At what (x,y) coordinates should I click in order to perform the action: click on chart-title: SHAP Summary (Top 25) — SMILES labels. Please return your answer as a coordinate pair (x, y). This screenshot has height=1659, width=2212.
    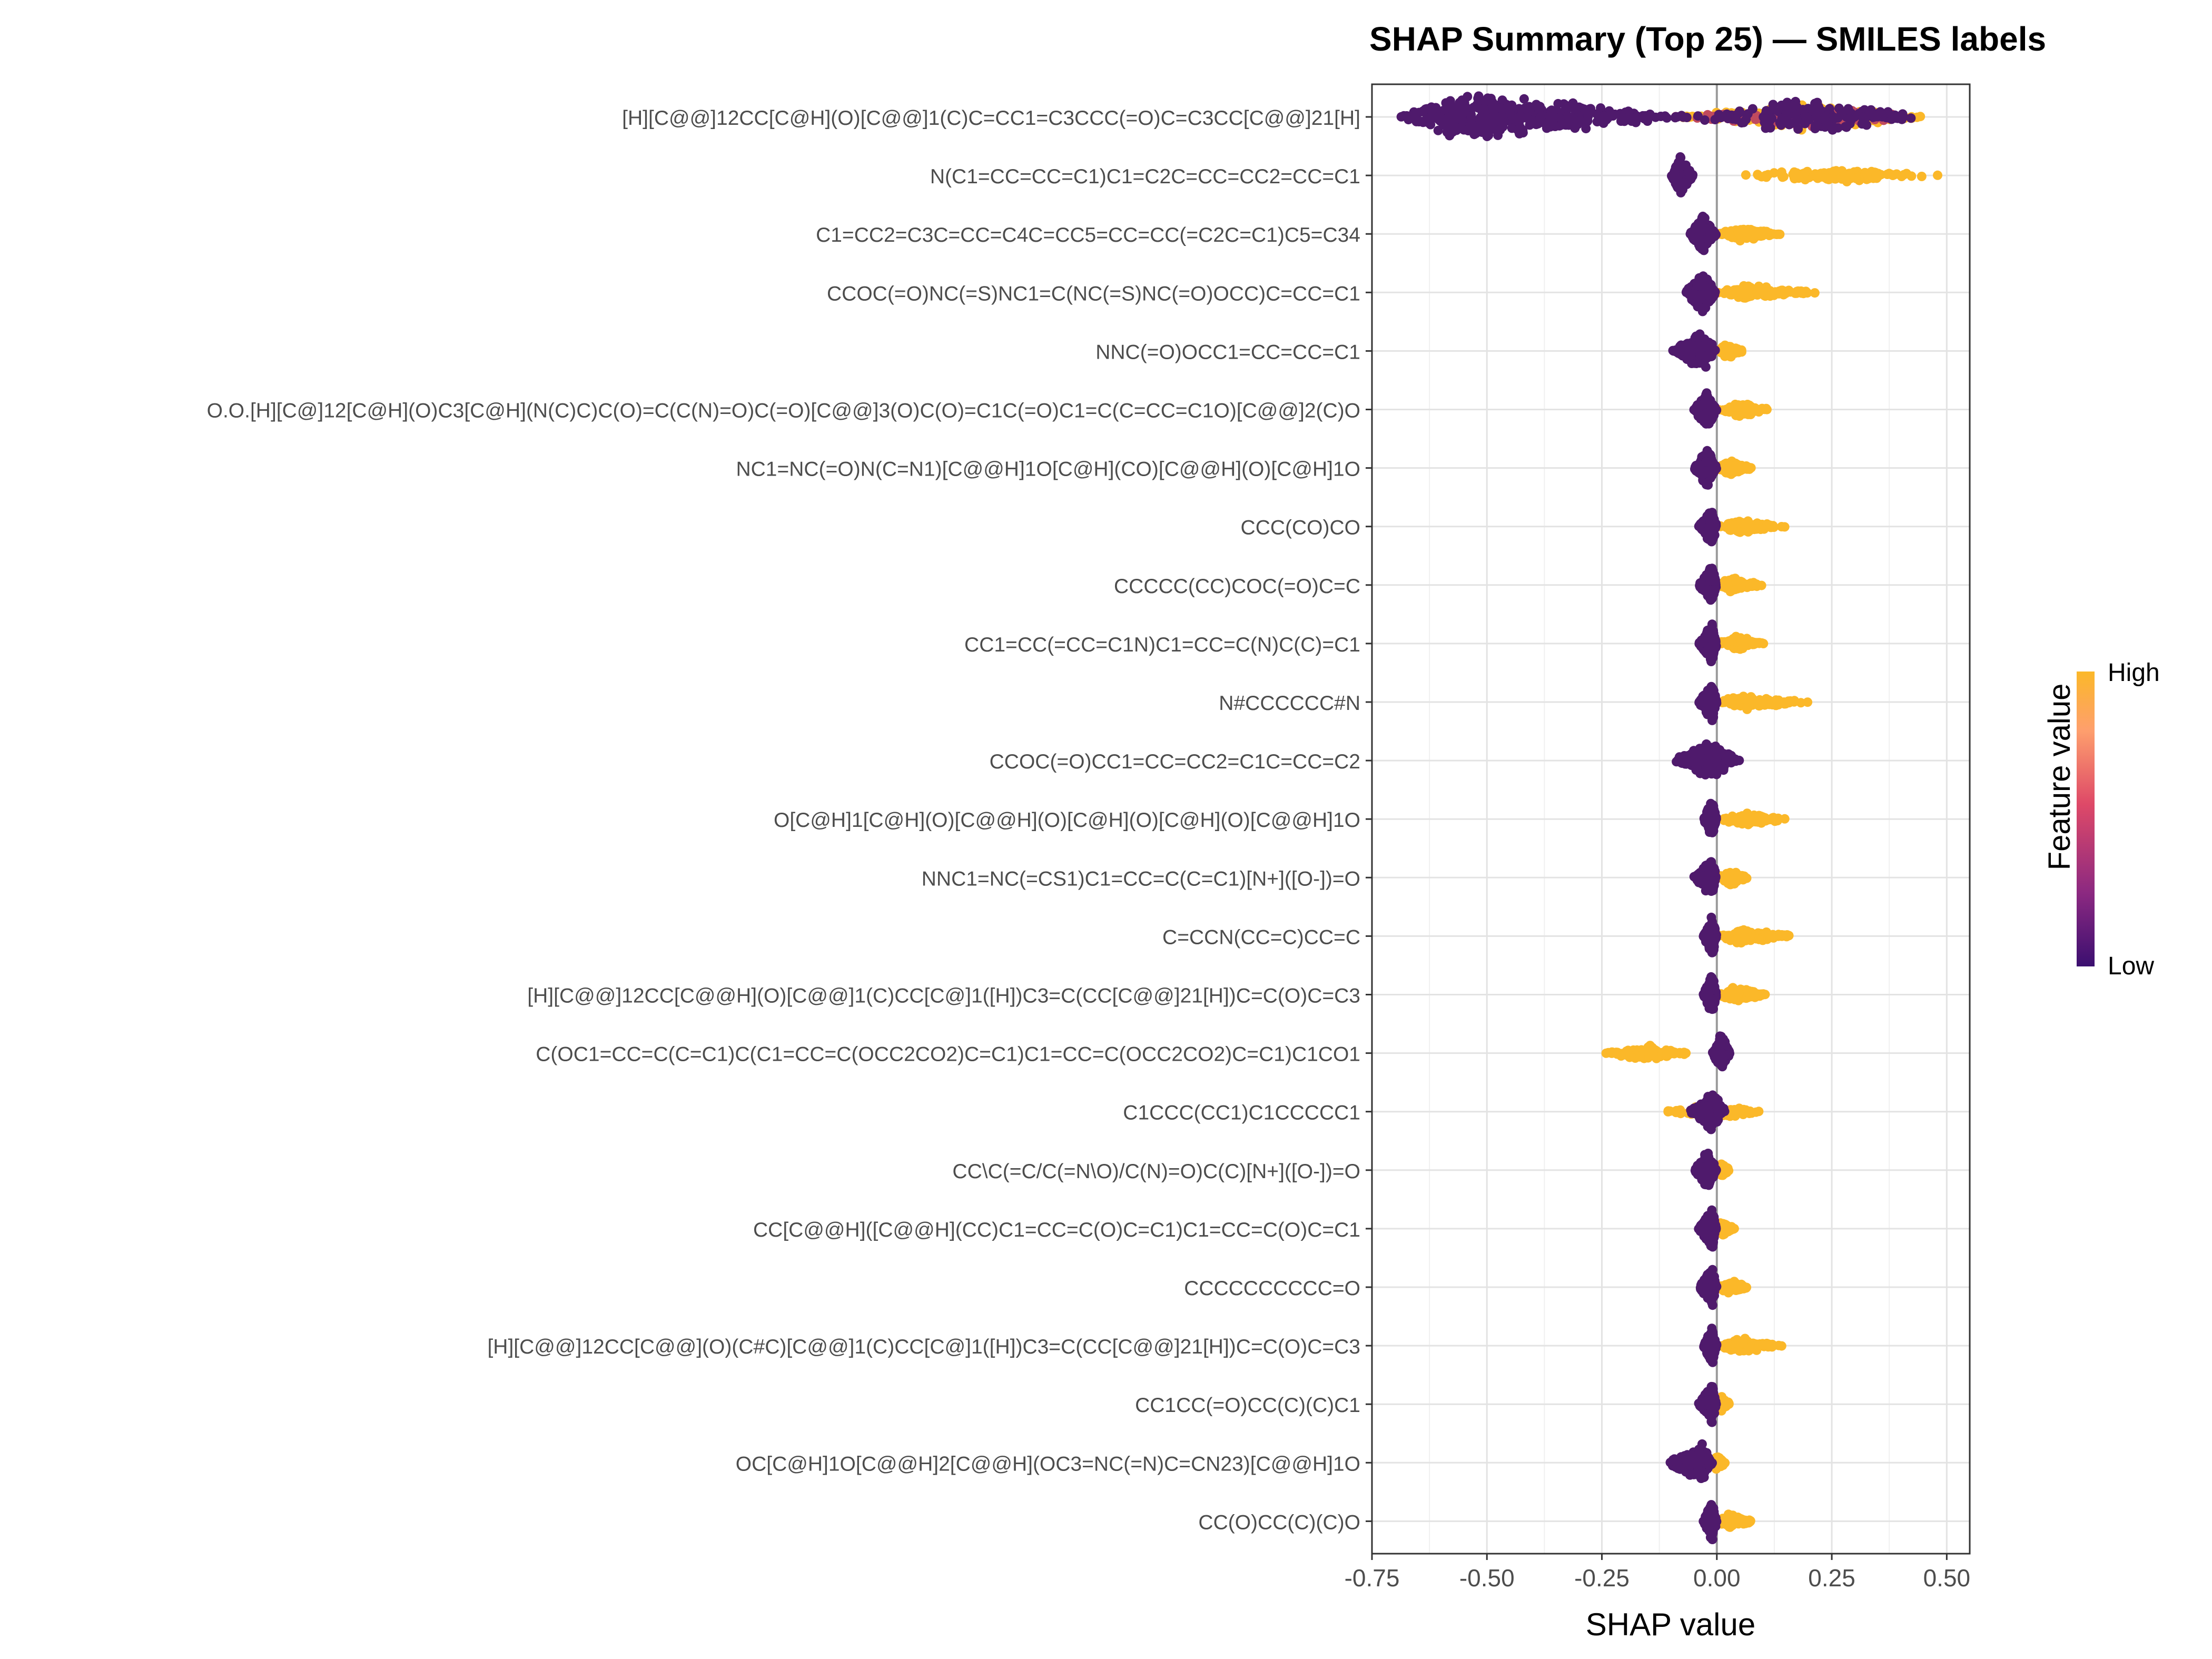
    Looking at the image, I should click on (1707, 39).